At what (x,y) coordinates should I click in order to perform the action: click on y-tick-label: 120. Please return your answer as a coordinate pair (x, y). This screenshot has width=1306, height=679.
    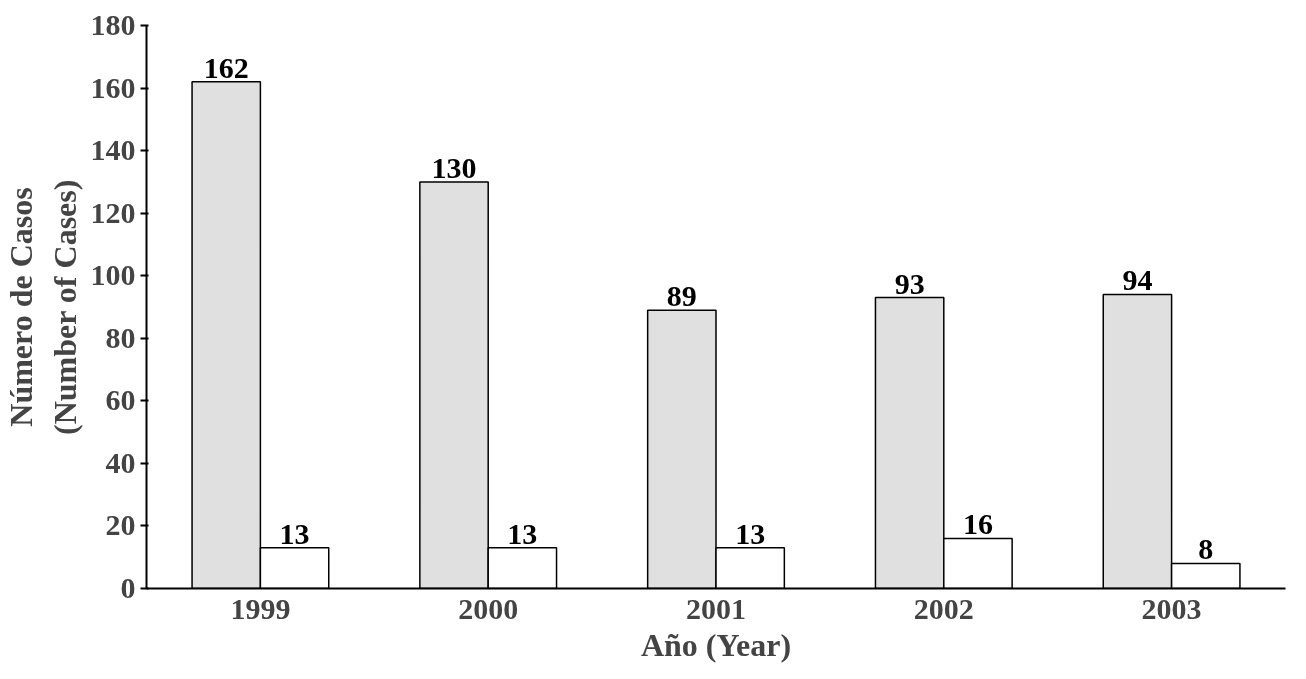
    Looking at the image, I should click on (113, 212).